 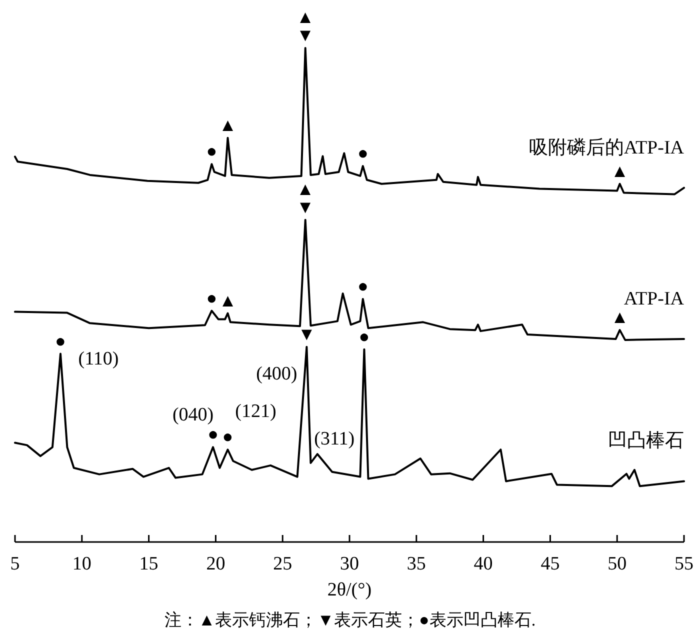 What do you see at coordinates (82, 564) in the screenshot?
I see `x-tick-label: 10` at bounding box center [82, 564].